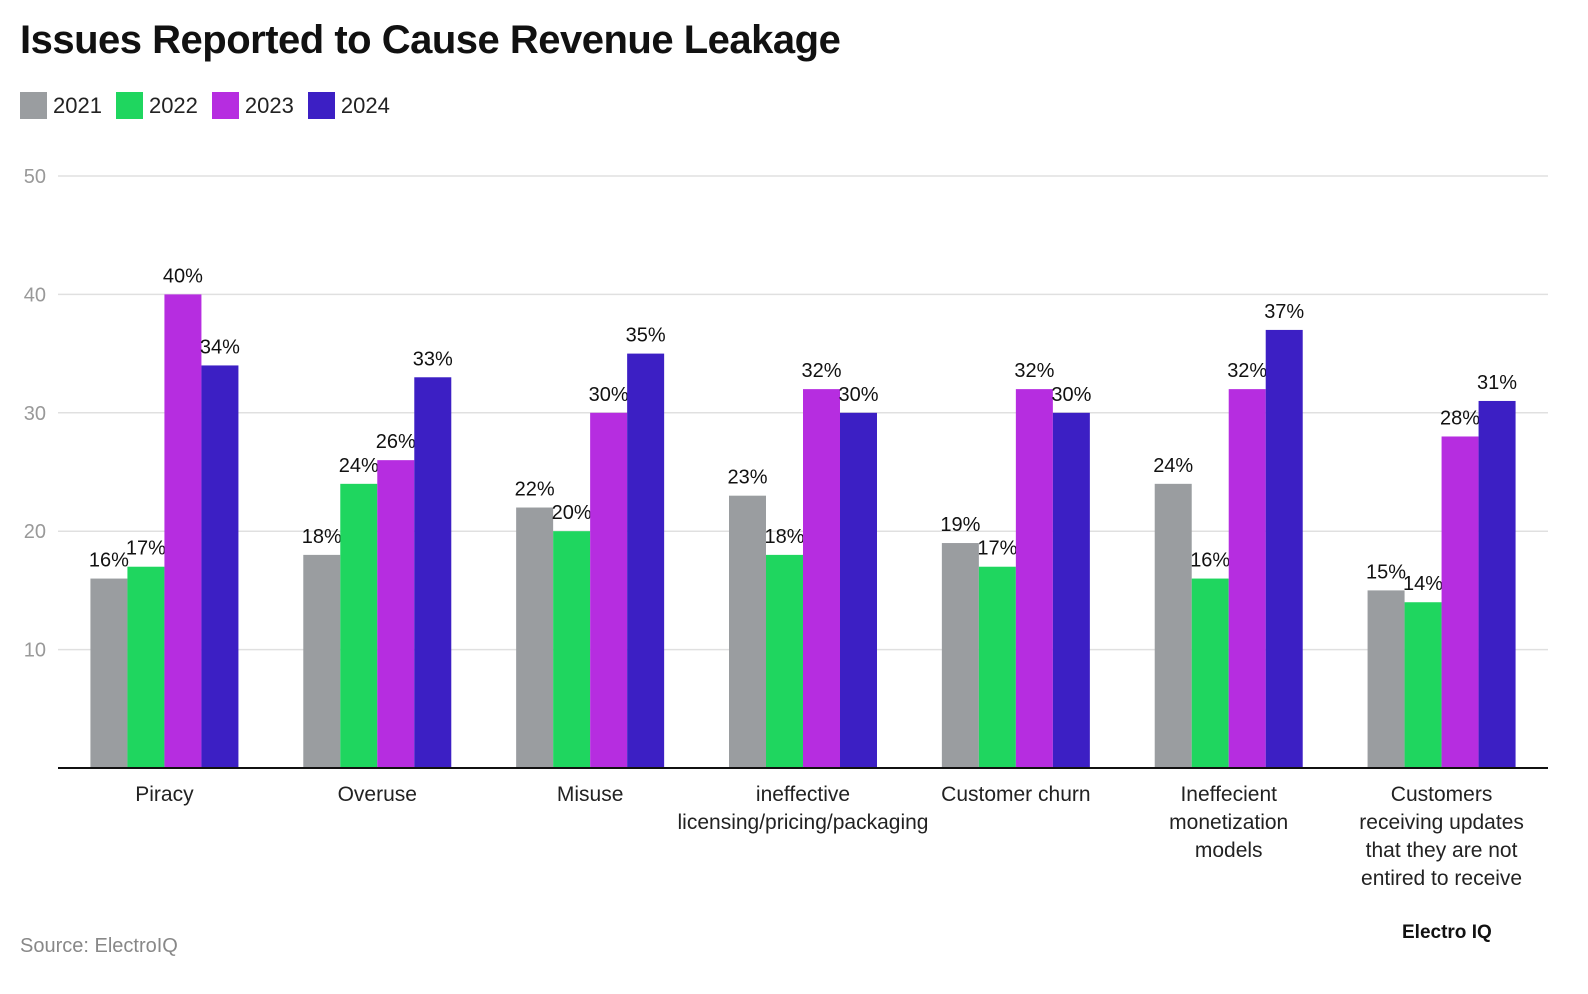 Image resolution: width=1588 pixels, height=994 pixels. I want to click on y-tick-label: 20, so click(35, 532).